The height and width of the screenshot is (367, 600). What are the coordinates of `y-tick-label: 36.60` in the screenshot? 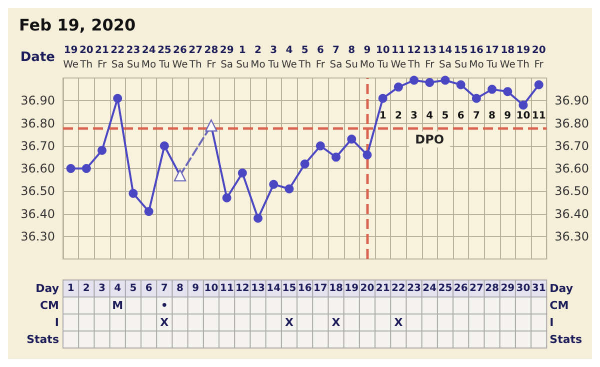 It's located at (37, 169).